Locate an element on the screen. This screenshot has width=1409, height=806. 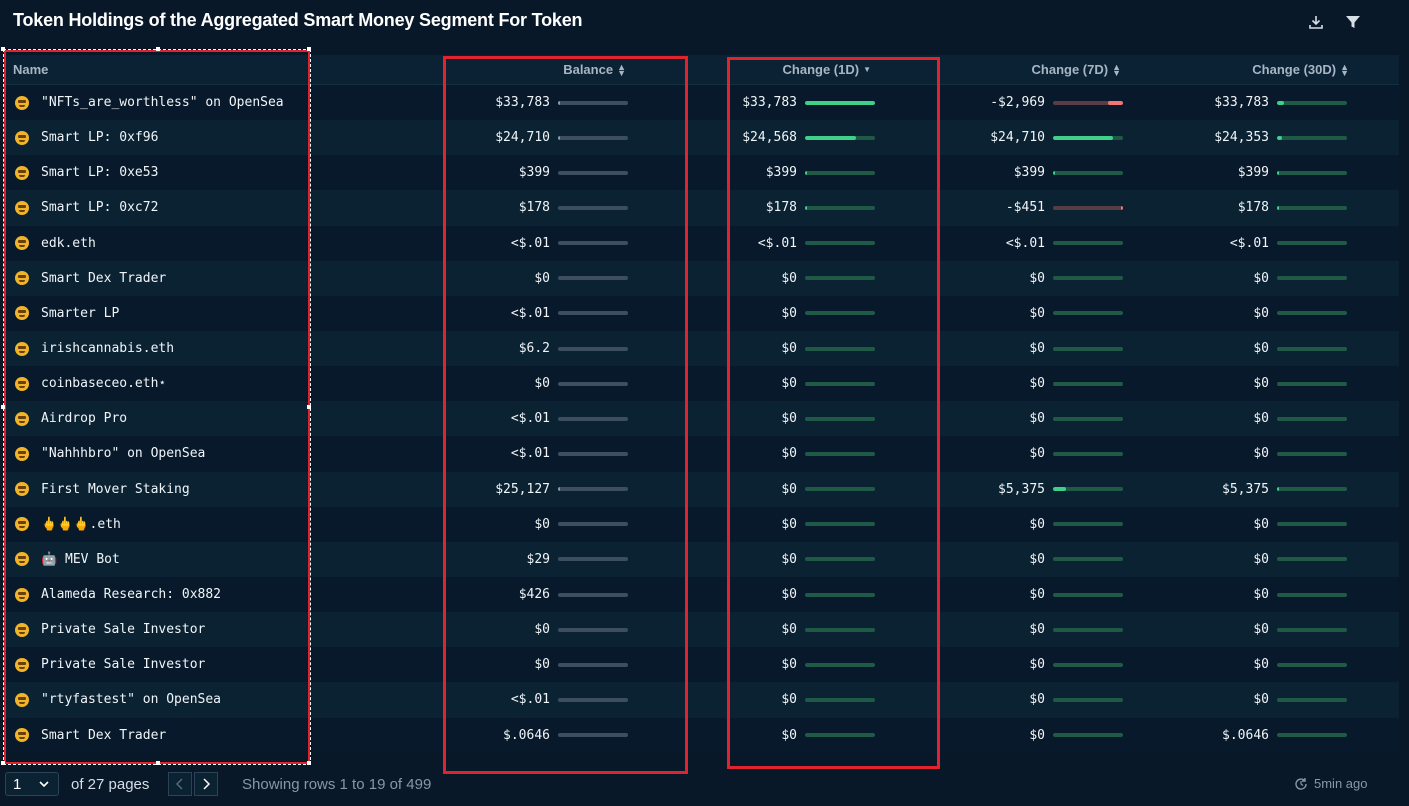
column-header-label: Change (7D) is located at coordinates (1070, 69).